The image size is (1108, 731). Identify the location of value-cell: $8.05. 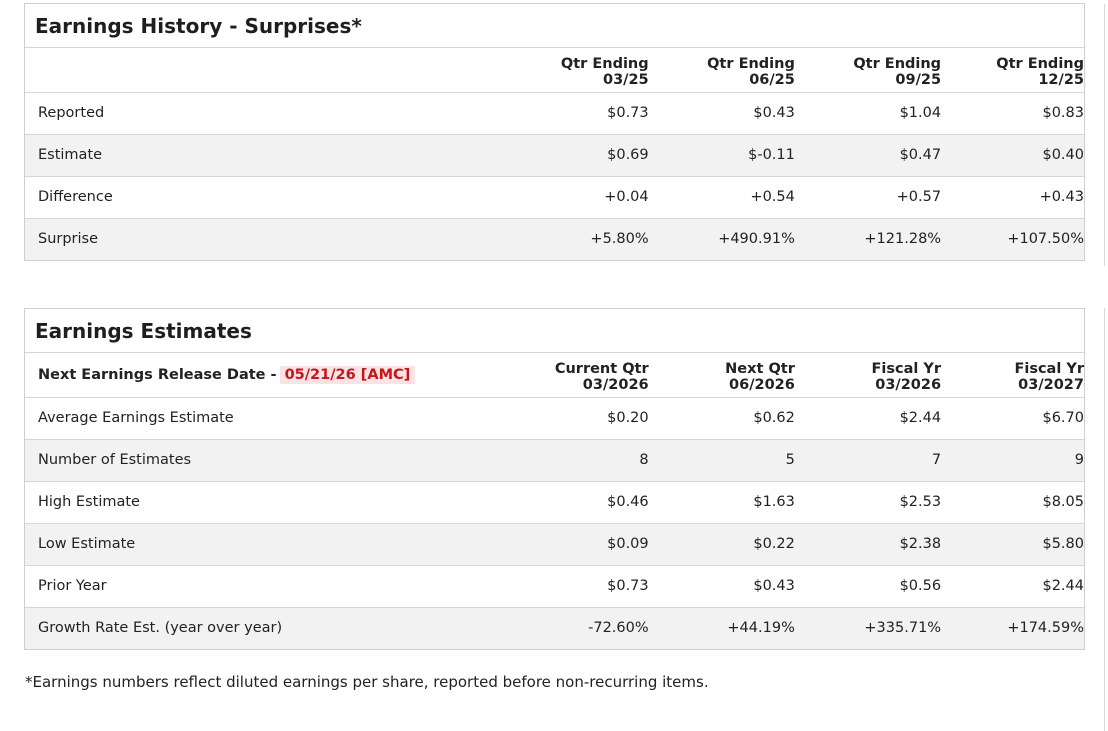
(1063, 502).